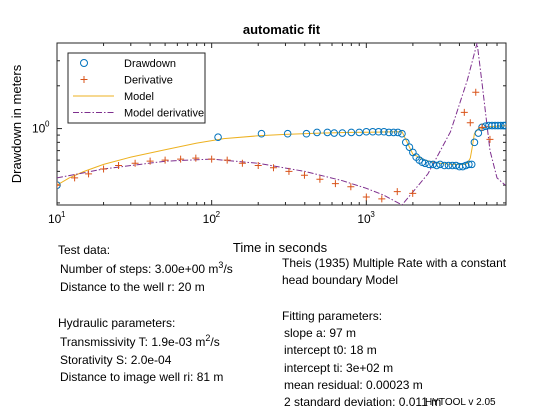 This screenshot has width=560, height=420. What do you see at coordinates (139, 97) in the screenshot?
I see `legend-label: Model` at bounding box center [139, 97].